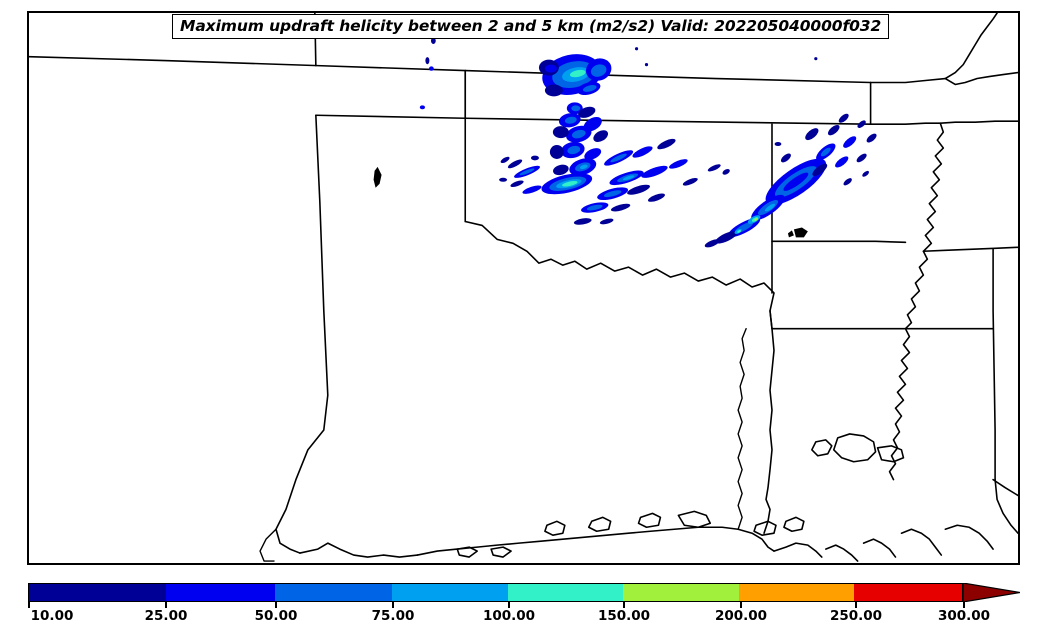 The height and width of the screenshot is (633, 1037). Describe the element at coordinates (166, 616) in the screenshot. I see `colorbar-label-25.00: 25.00` at that location.